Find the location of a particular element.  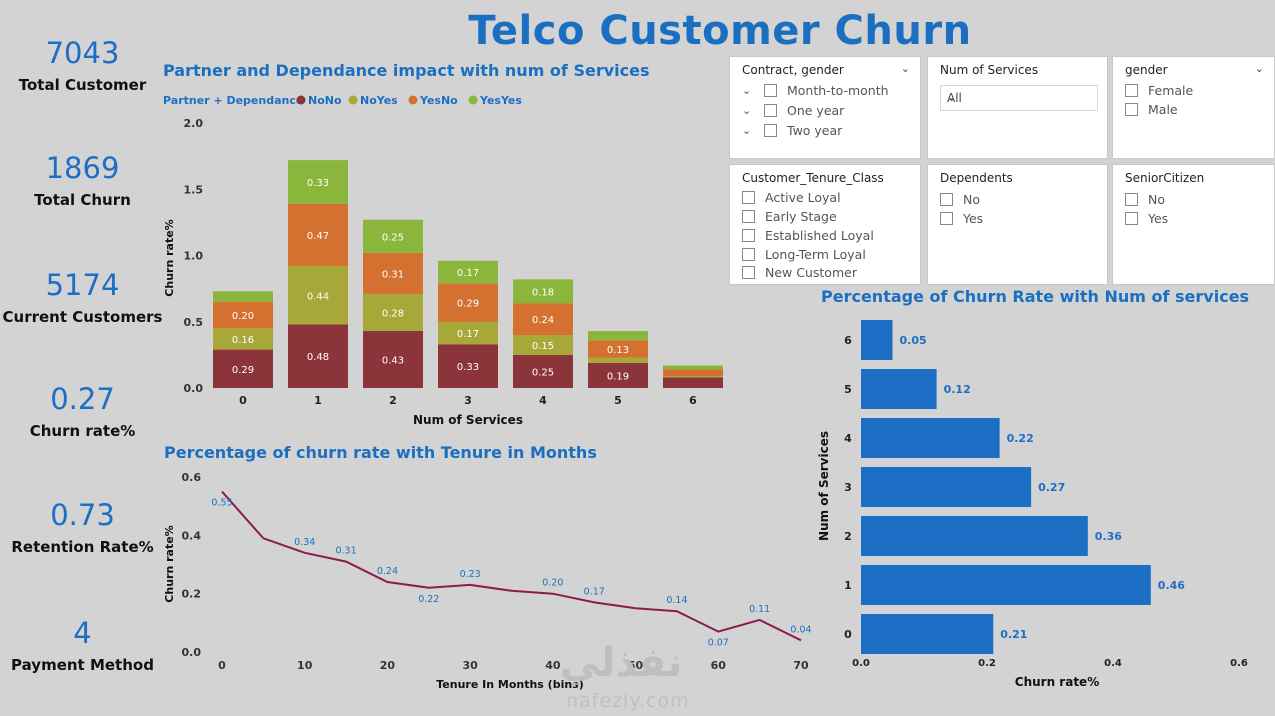

line-data-label: 0.34 is located at coordinates (304, 542).